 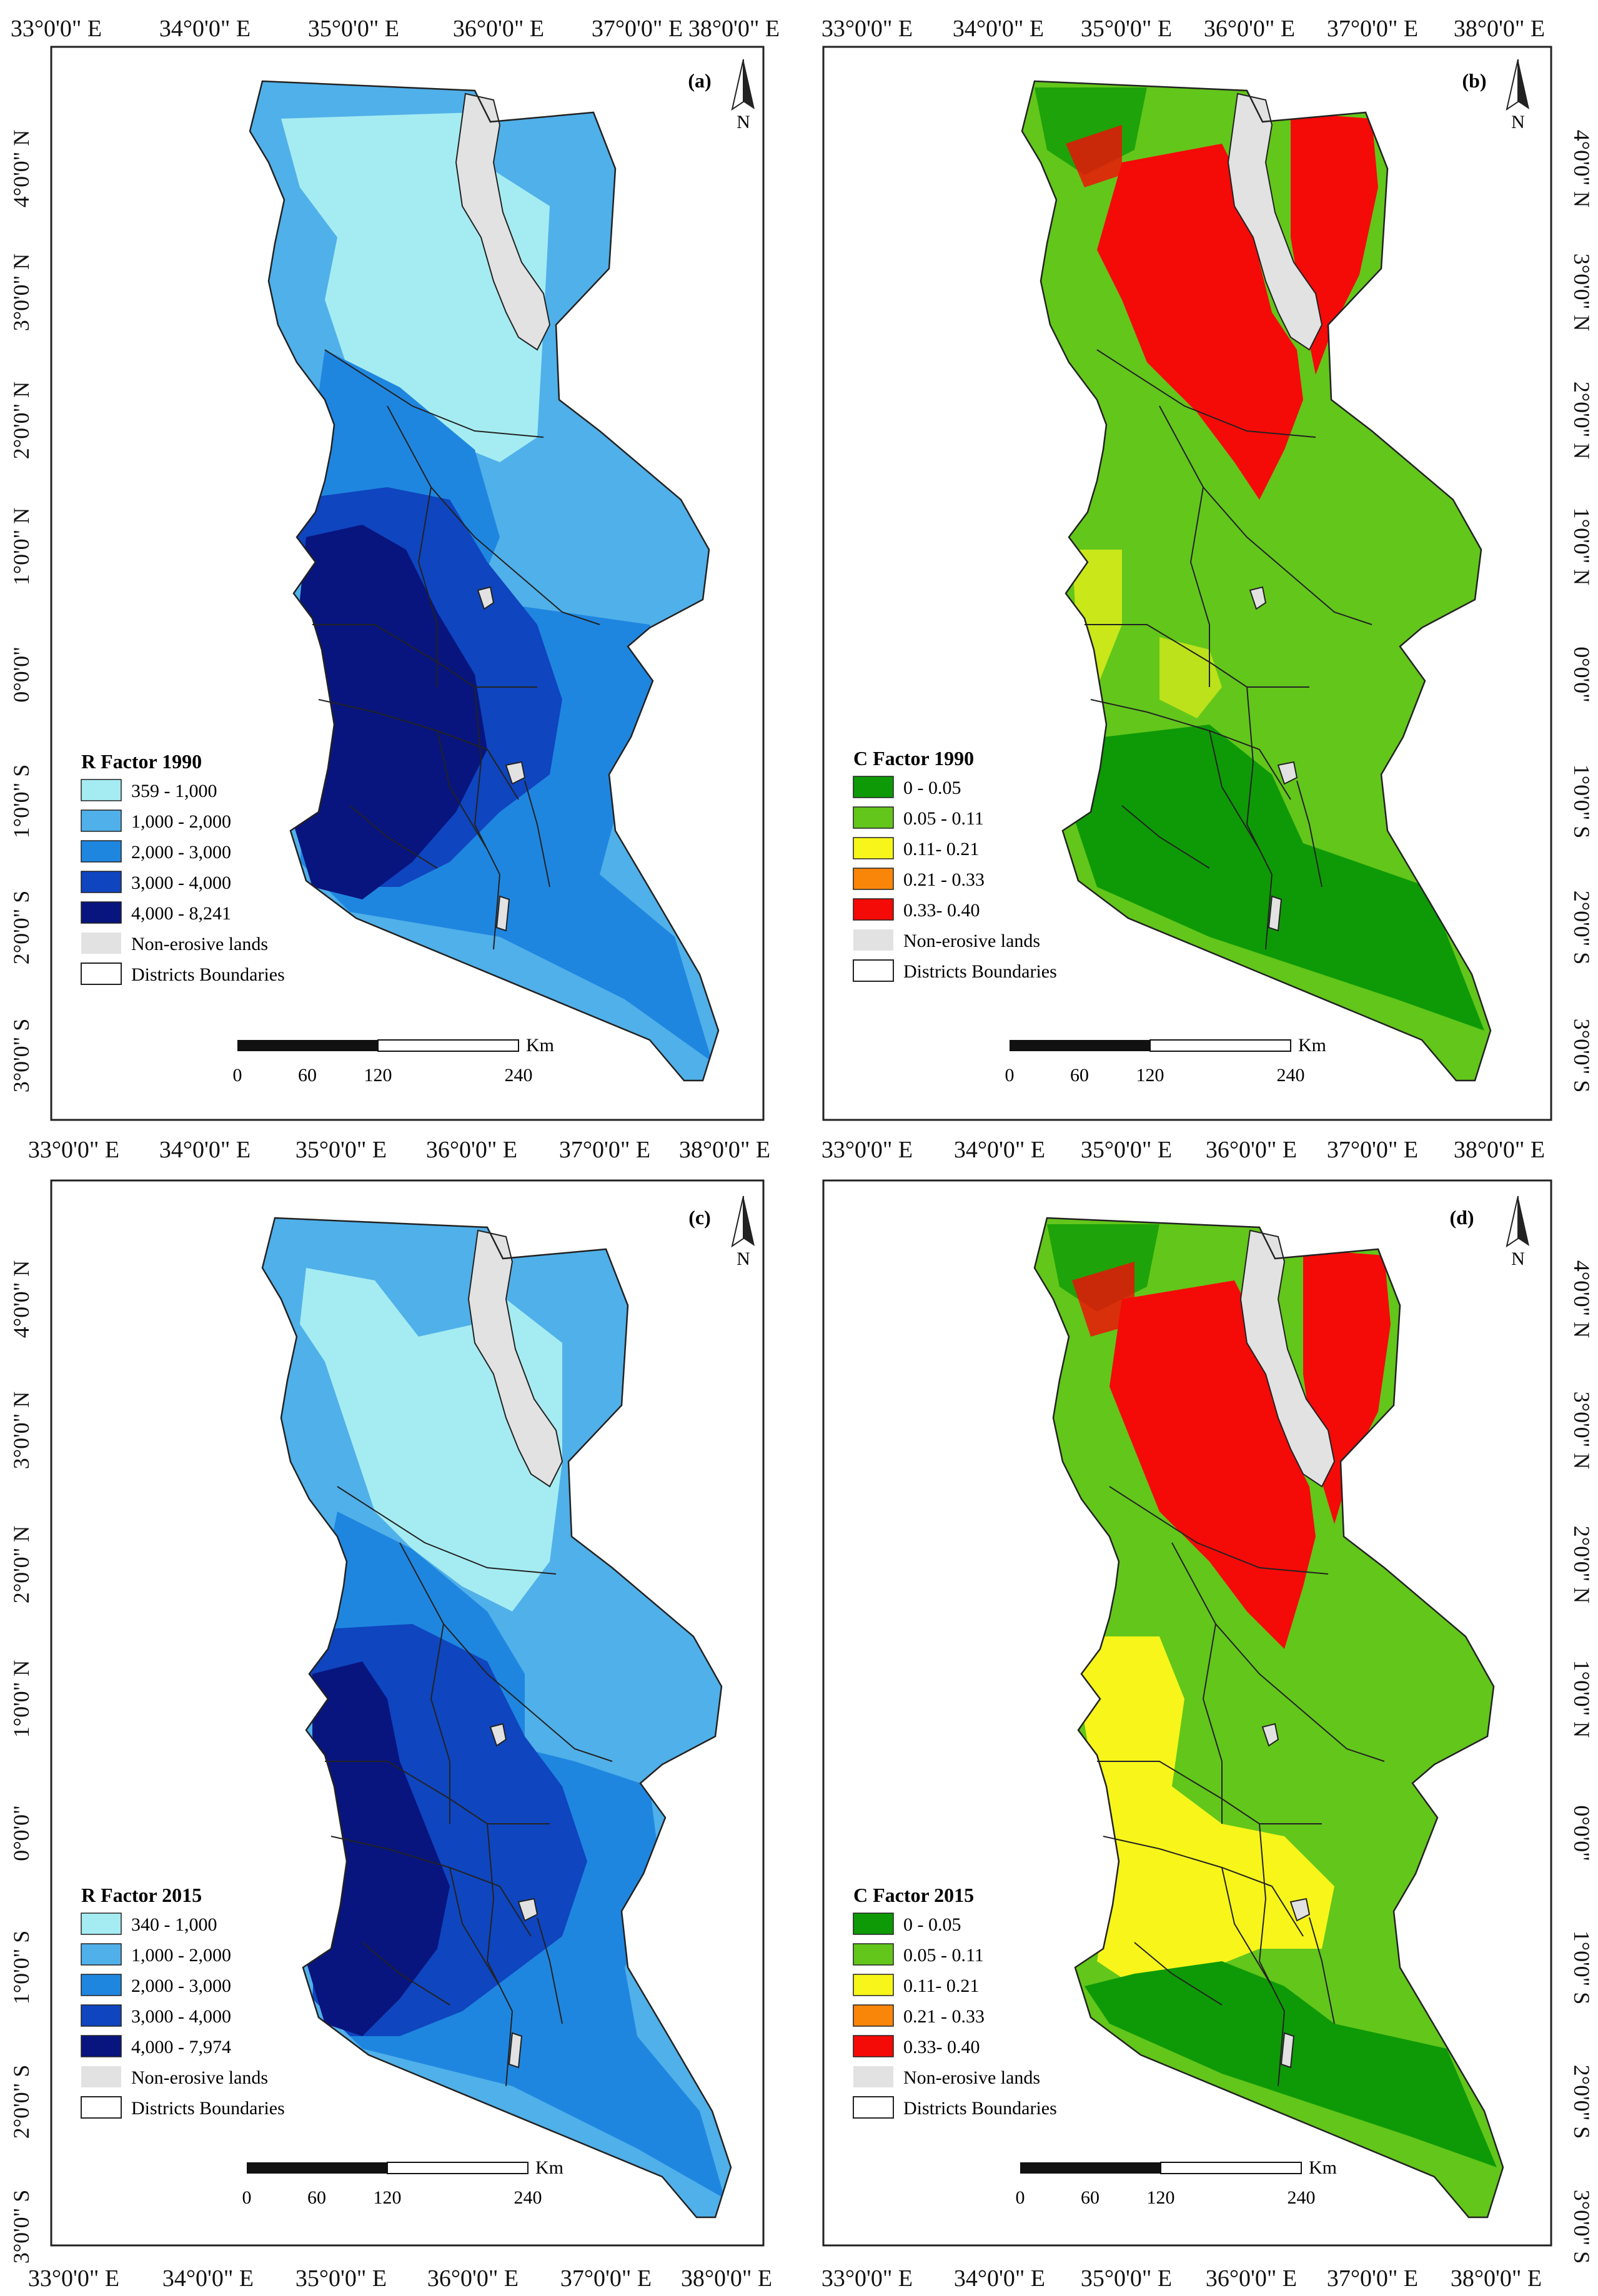 I want to click on lat-label: 1°0'0" S, so click(x=21, y=1968).